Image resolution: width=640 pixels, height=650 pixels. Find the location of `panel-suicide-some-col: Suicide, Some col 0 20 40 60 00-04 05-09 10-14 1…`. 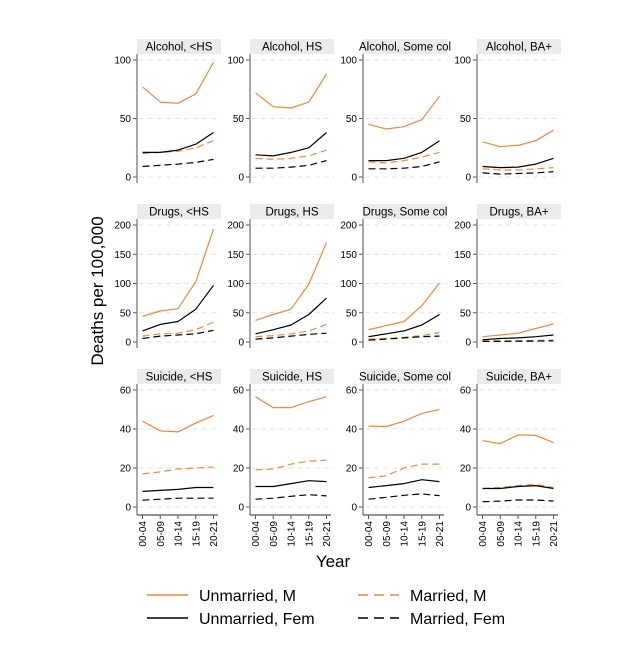

panel-suicide-some-col: Suicide, Some col 0 20 40 60 00-04 05-09 10-14 1… is located at coordinates (398, 458).